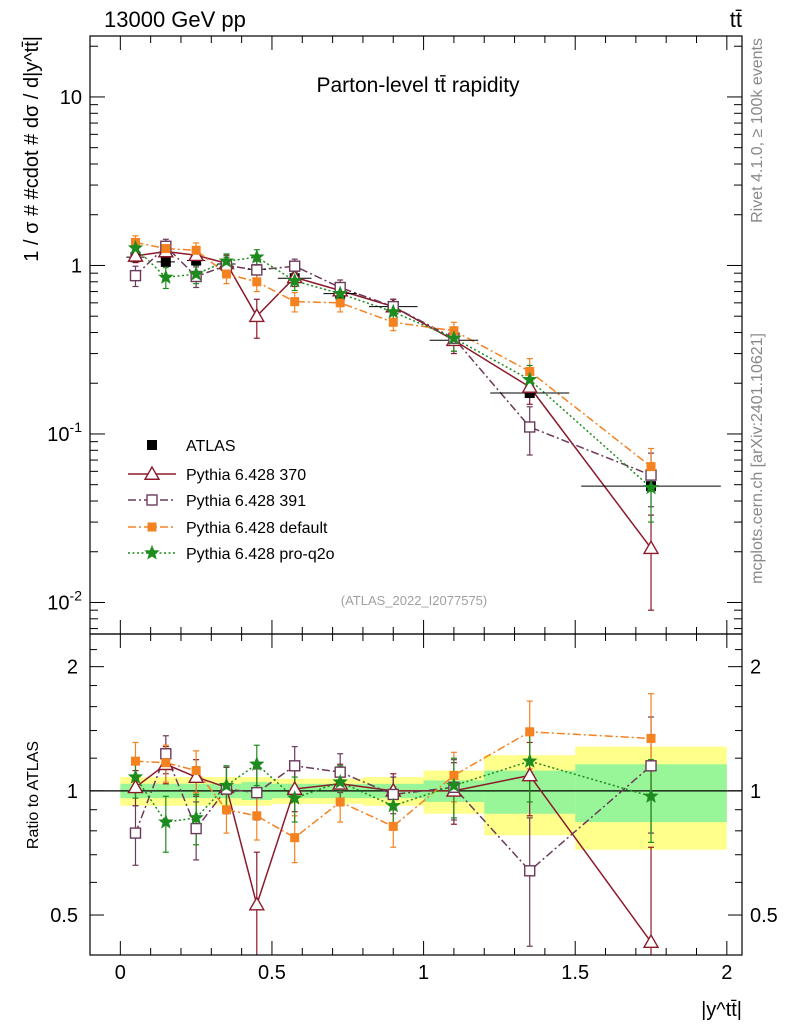 This screenshot has height=1024, width=786. I want to click on analysis-watermark: (ATLAS_2022_I2077575), so click(414, 600).